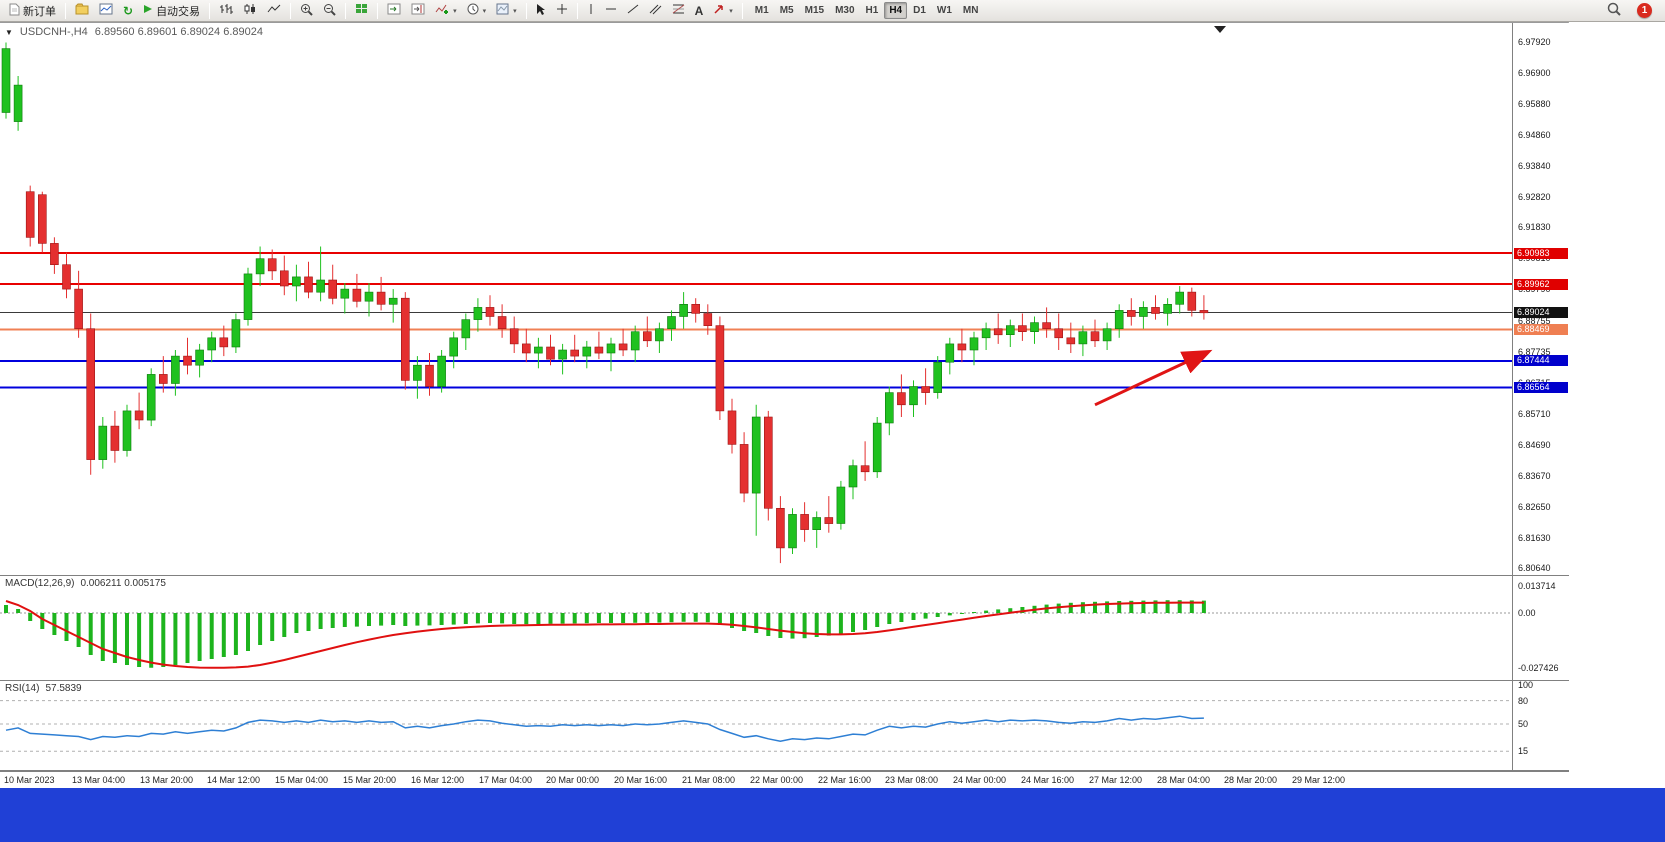  What do you see at coordinates (814, 10) in the screenshot?
I see `timeframe-m15-button: M15` at bounding box center [814, 10].